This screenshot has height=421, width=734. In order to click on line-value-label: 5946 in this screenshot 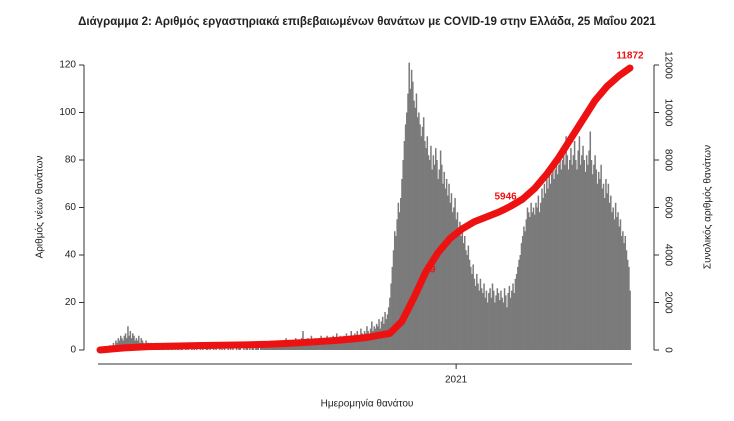, I will do `click(506, 196)`.